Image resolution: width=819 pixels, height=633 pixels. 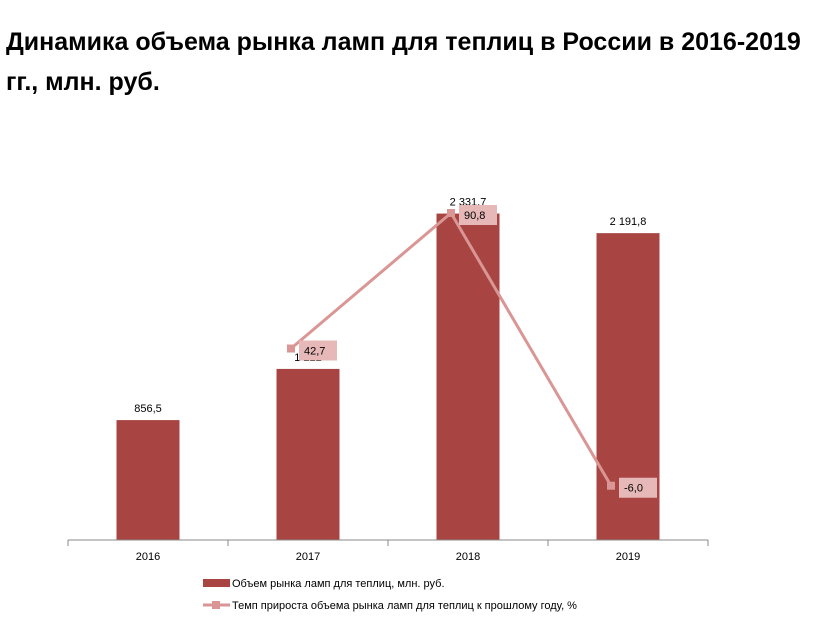 I want to click on line-point-2018, so click(x=451, y=213).